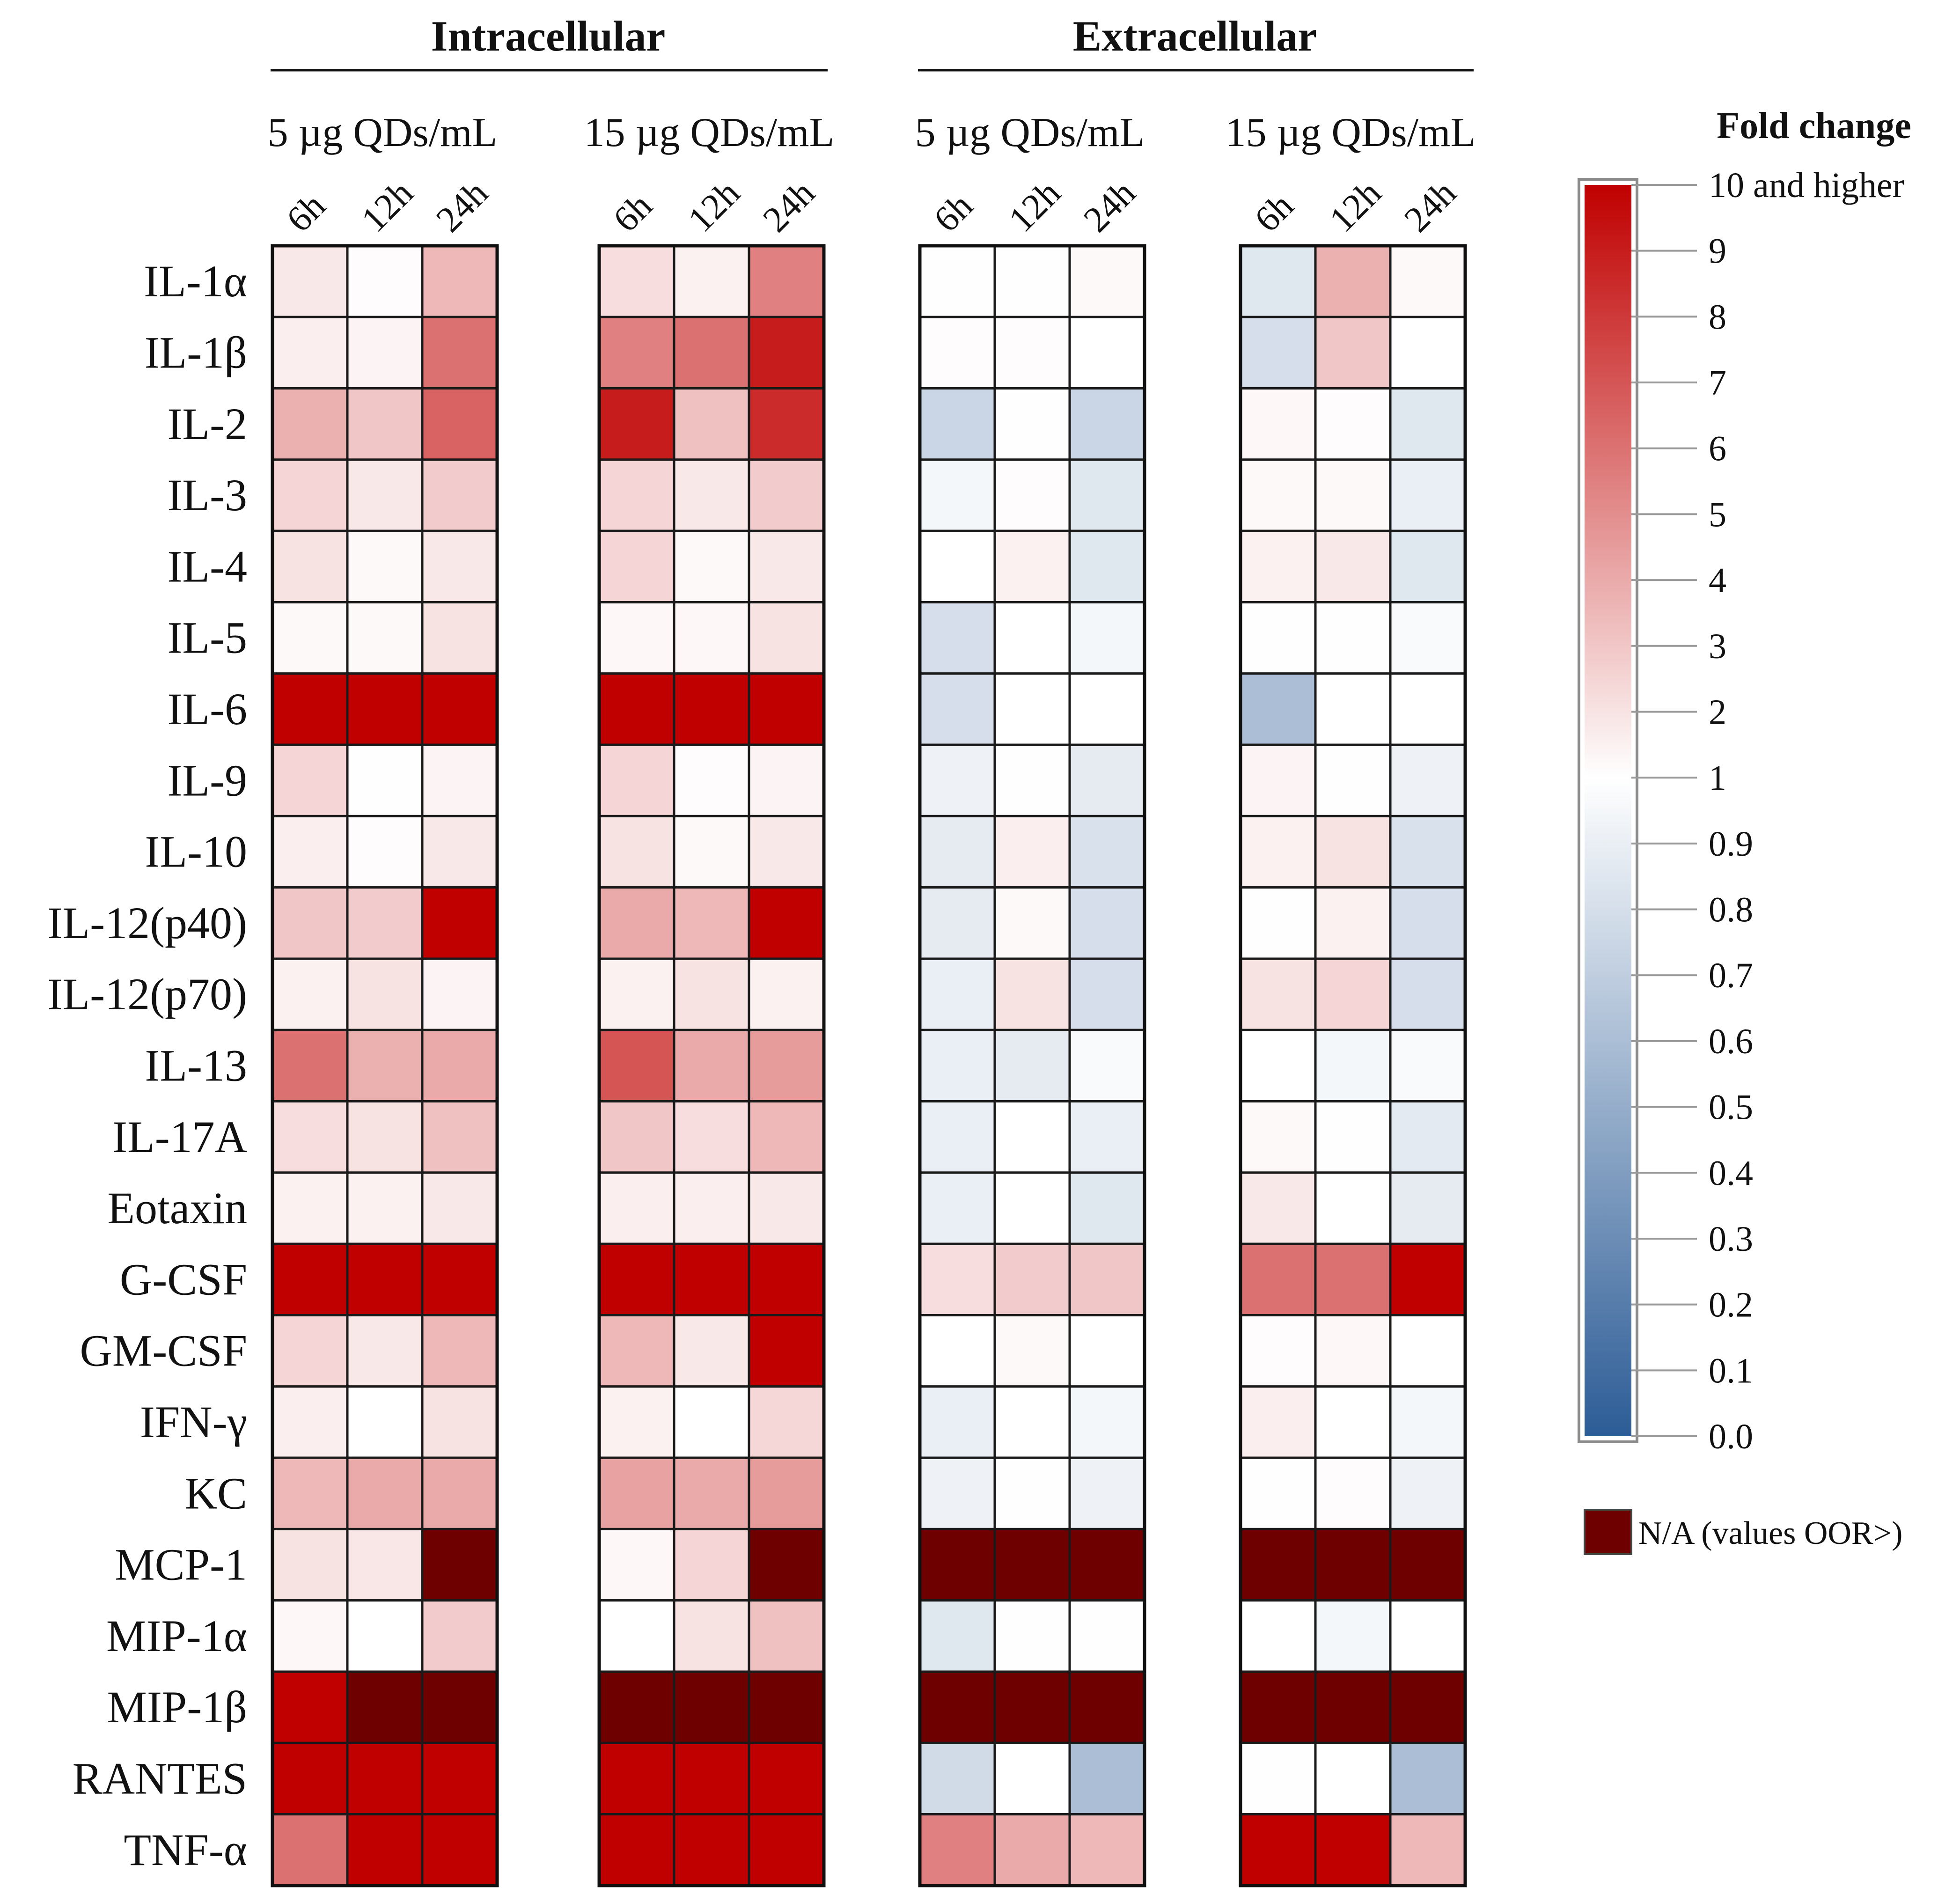  Describe the element at coordinates (548, 36) in the screenshot. I see `group-title-intracellular: Intracellular` at that location.